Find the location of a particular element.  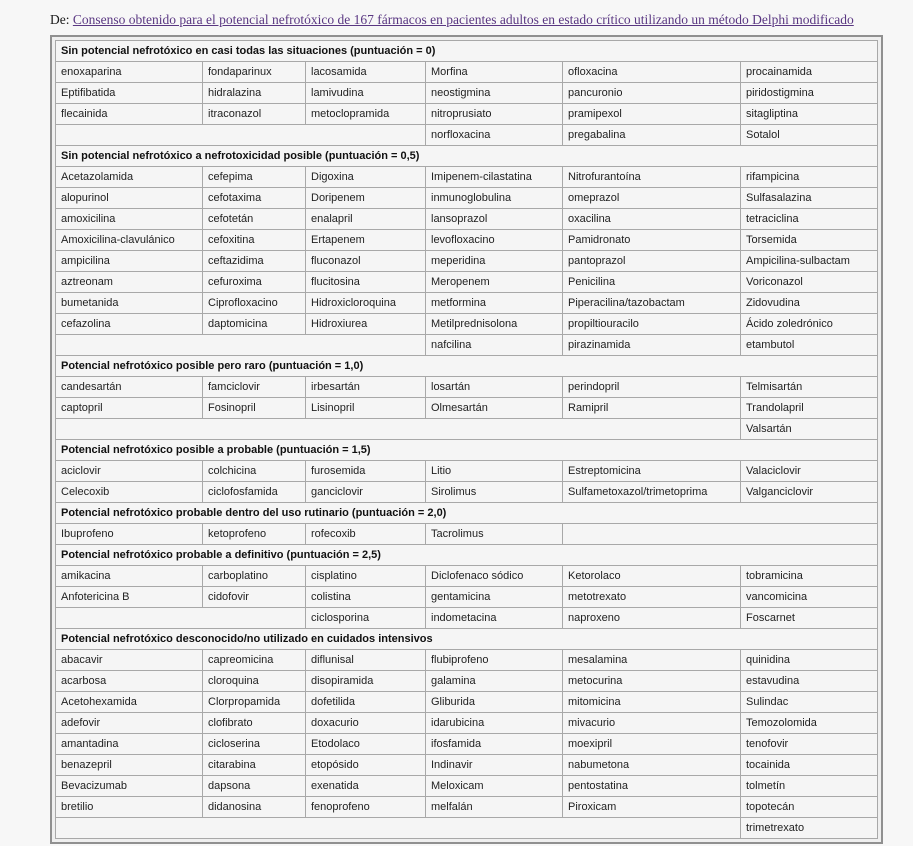

drug-cell: Ertapenem is located at coordinates (365, 240).